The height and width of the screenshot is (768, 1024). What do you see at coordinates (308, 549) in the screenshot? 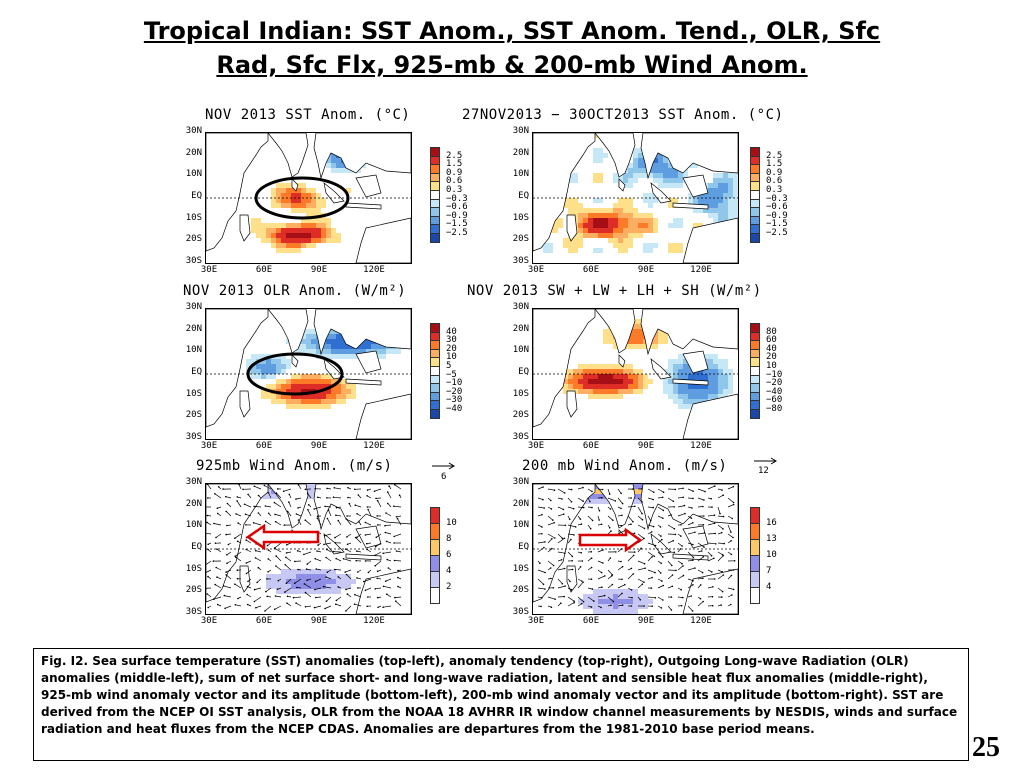
I see `wind925-anomaly-map` at bounding box center [308, 549].